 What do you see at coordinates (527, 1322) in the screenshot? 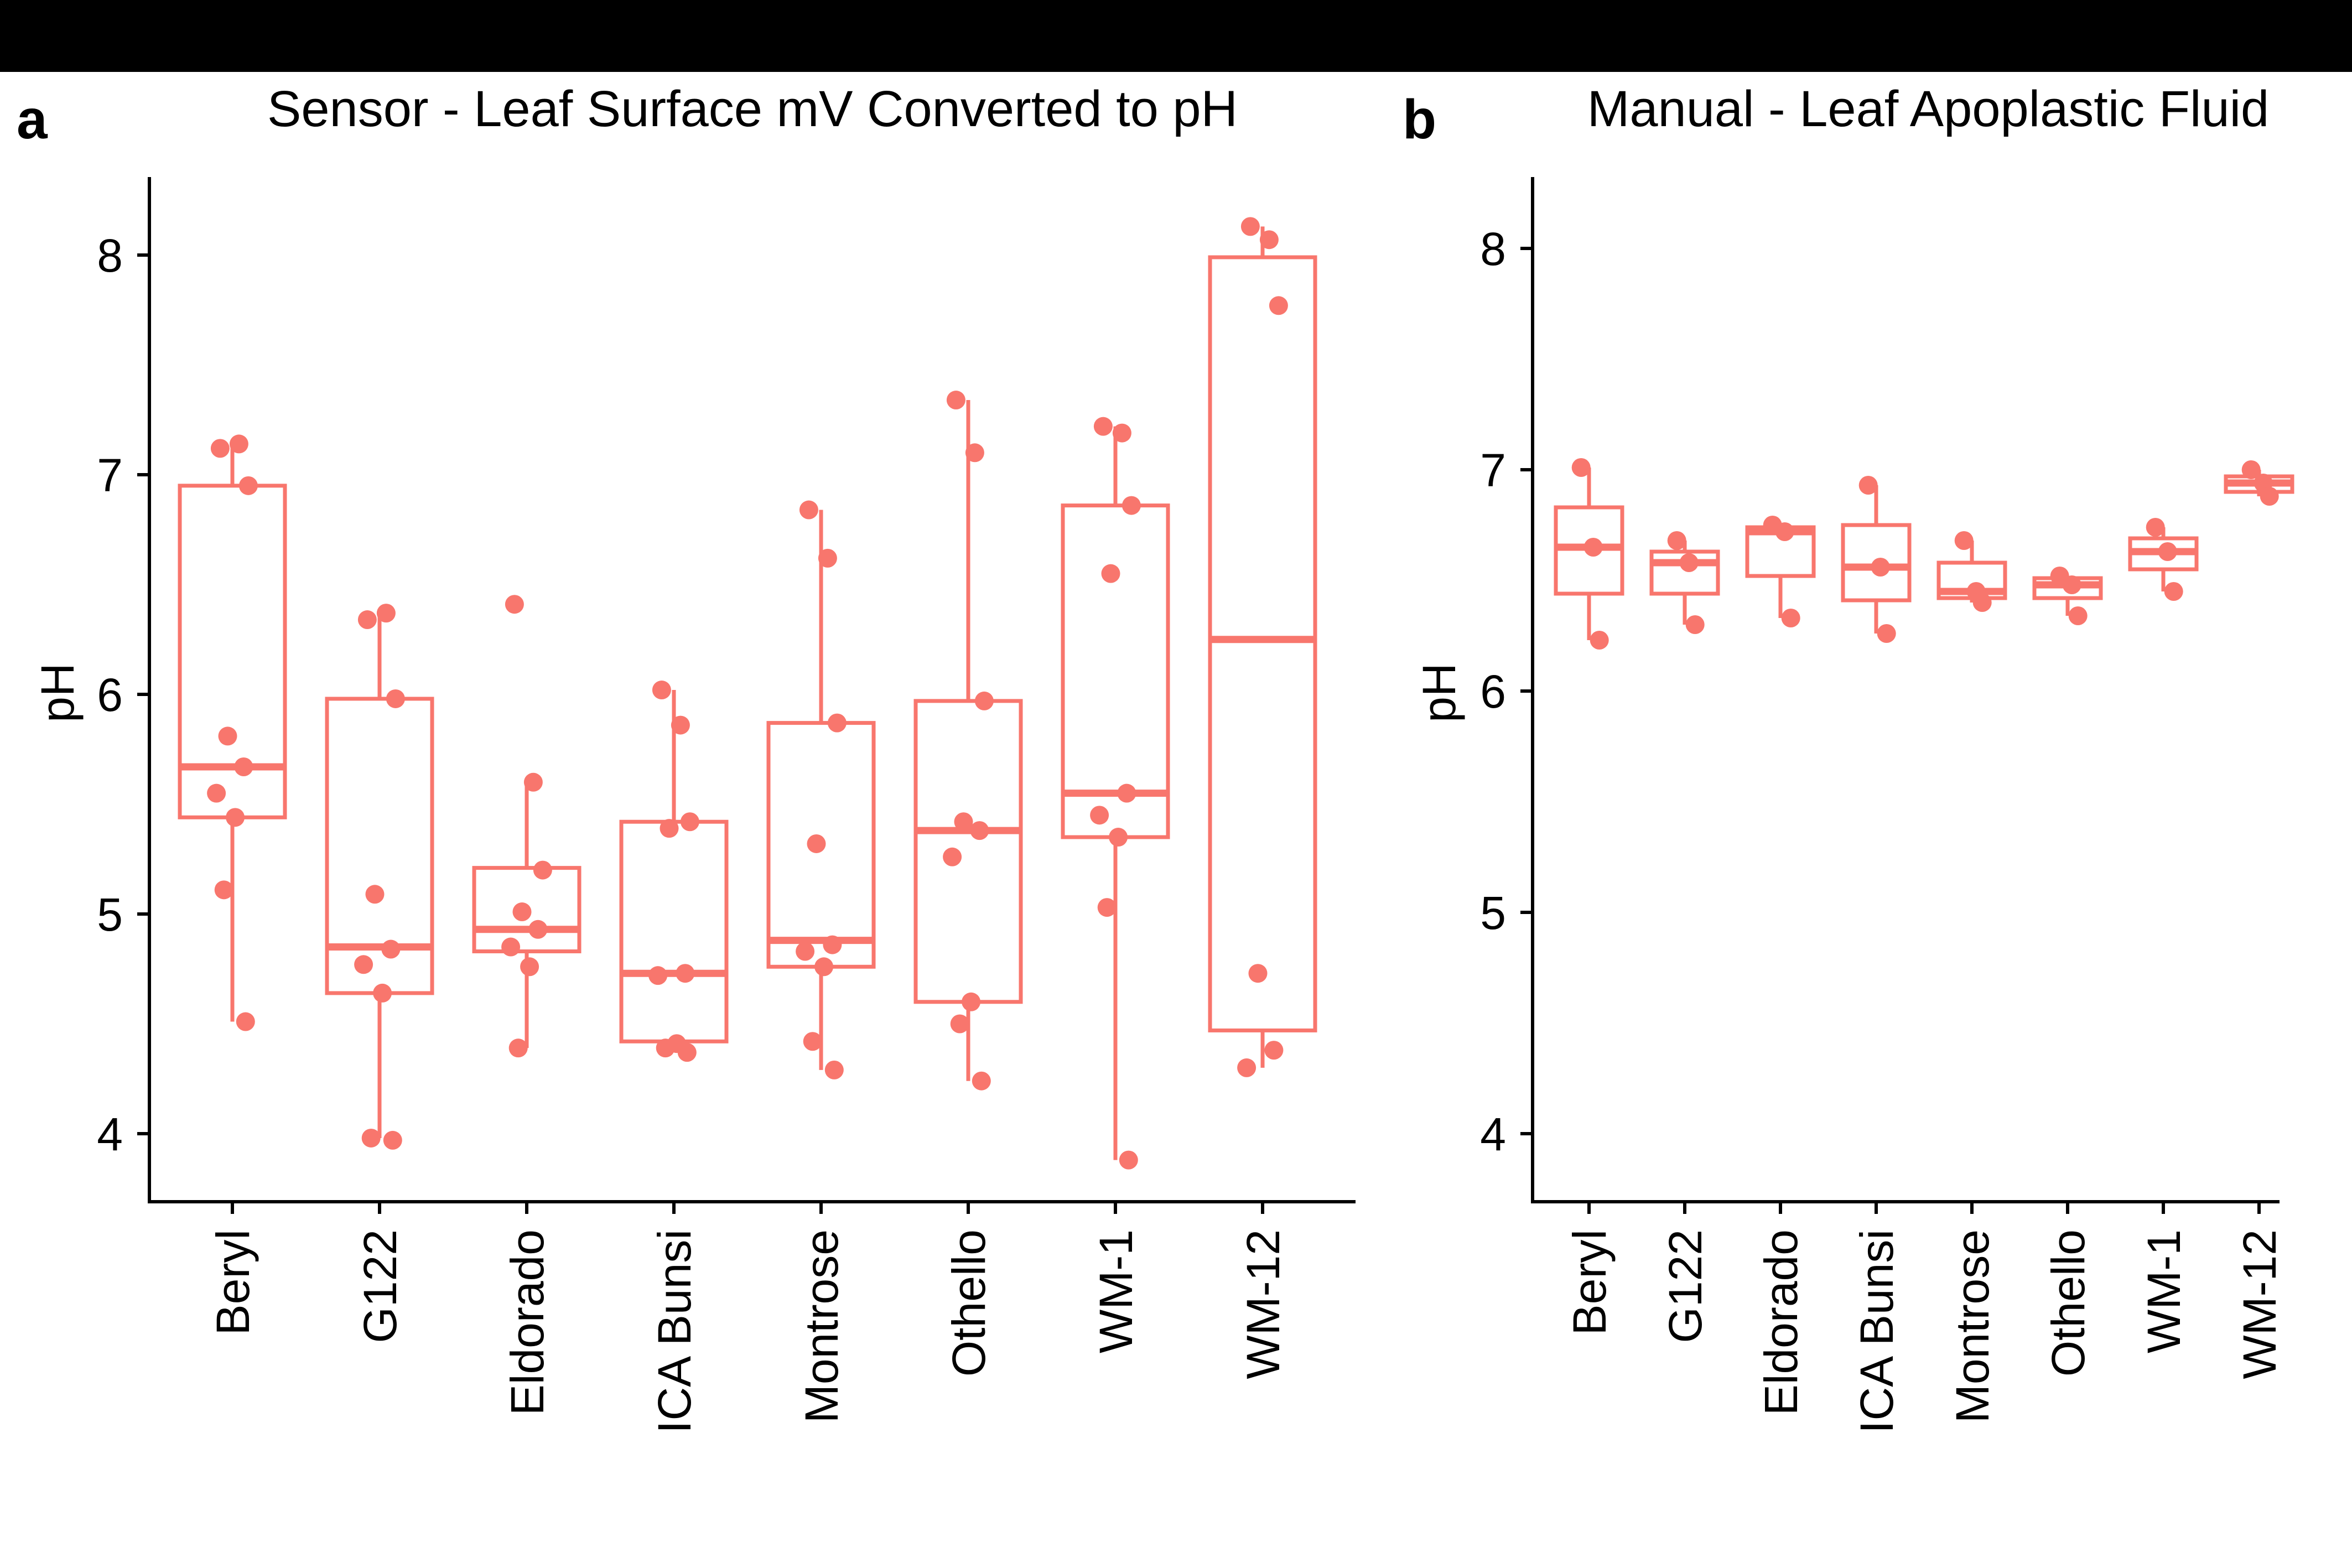
I see `x-tick-label-Eldorado: Eldorado` at bounding box center [527, 1322].